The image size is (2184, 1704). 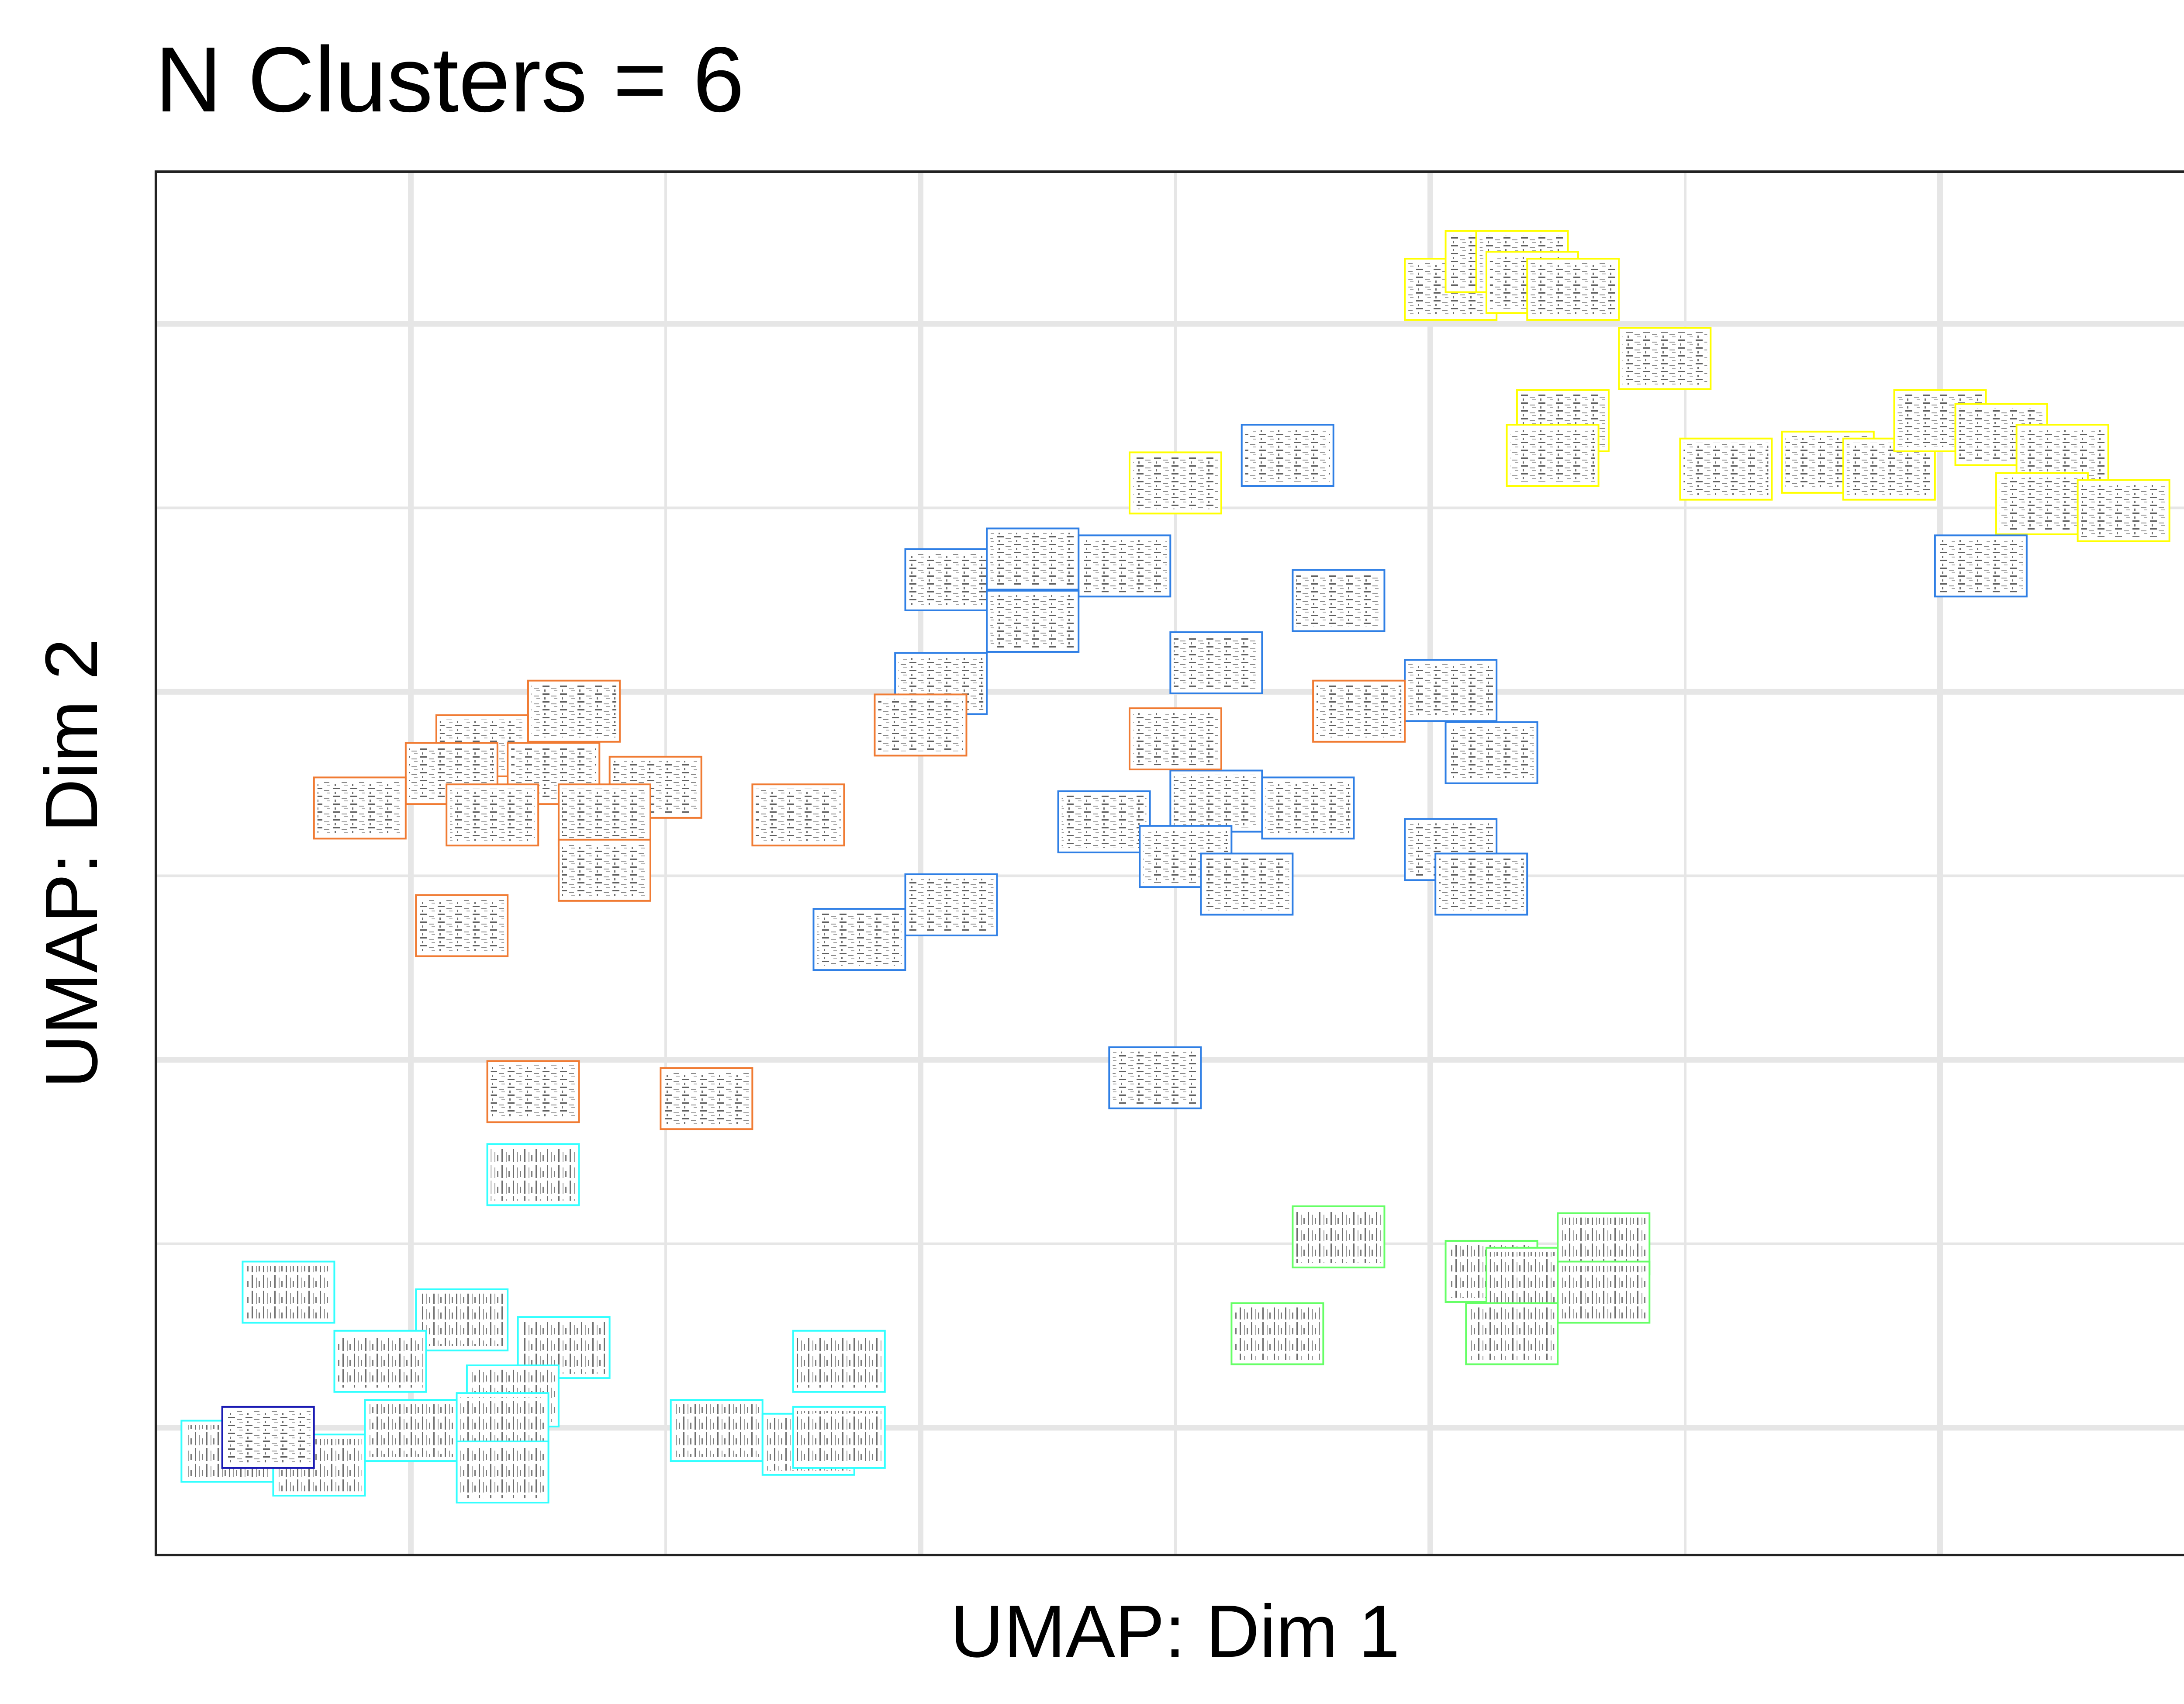 What do you see at coordinates (71, 863) in the screenshot?
I see `y-axis-label: UMAP: Dim 2` at bounding box center [71, 863].